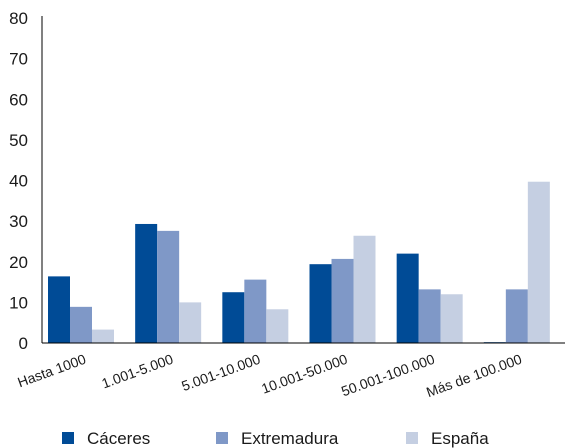 The height and width of the screenshot is (448, 565). What do you see at coordinates (18, 18) in the screenshot?
I see `y-tick-label-80: 80` at bounding box center [18, 18].